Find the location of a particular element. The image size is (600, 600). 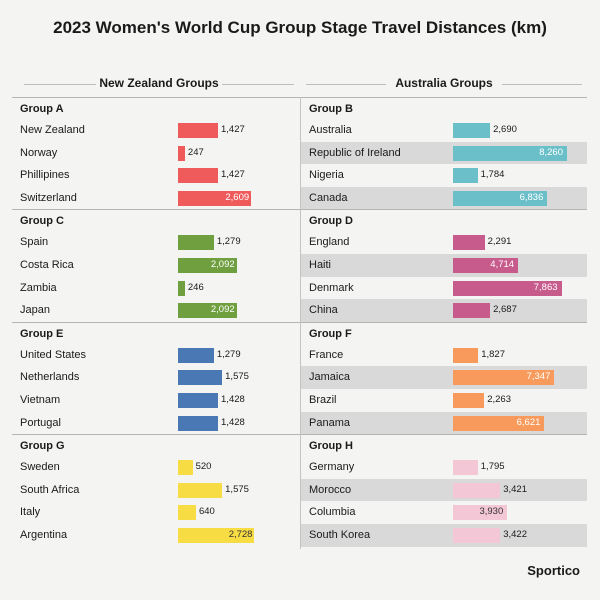

team-row-morocco: Morocco 3,421 is located at coordinates (444, 490).